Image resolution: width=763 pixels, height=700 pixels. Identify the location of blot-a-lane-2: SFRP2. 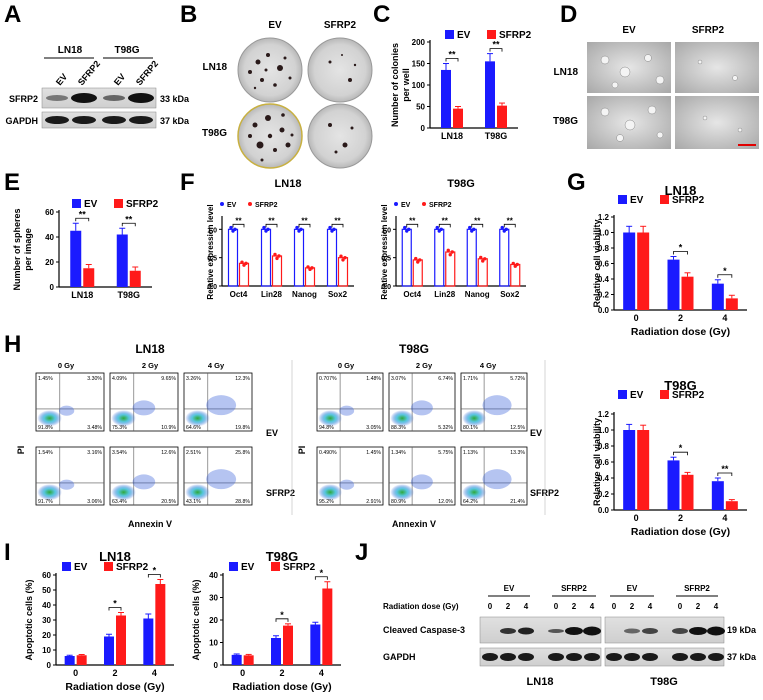
(89, 73).